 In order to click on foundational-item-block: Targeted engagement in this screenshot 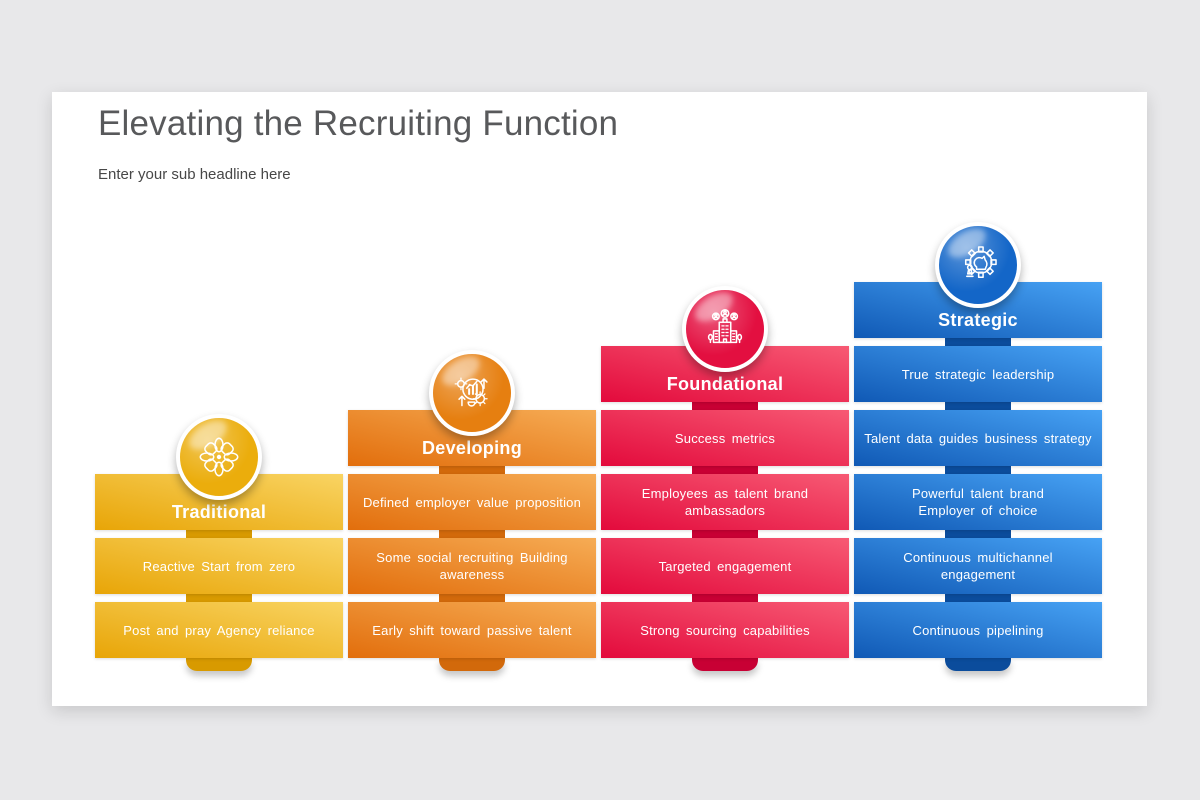, I will do `click(725, 566)`.